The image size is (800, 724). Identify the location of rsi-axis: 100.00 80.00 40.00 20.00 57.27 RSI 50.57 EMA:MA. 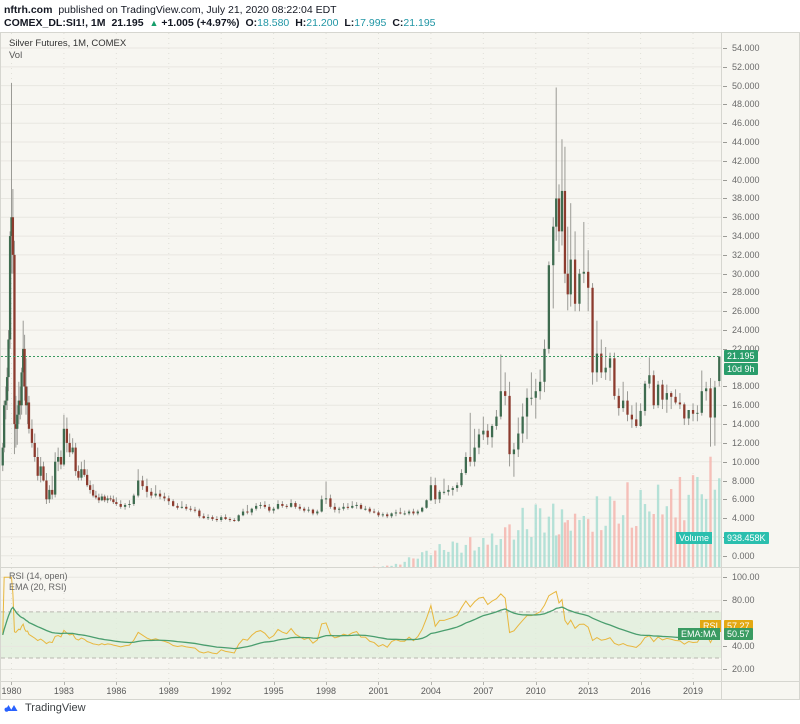
(738, 624).